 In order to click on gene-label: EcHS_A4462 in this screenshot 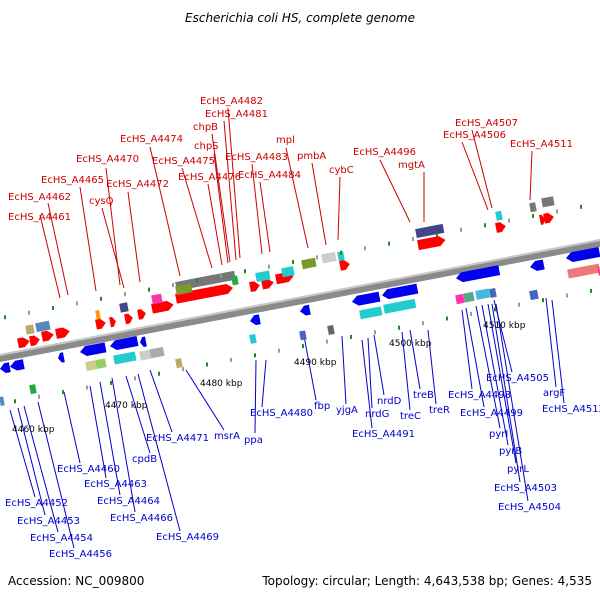, I will do `click(39, 197)`.